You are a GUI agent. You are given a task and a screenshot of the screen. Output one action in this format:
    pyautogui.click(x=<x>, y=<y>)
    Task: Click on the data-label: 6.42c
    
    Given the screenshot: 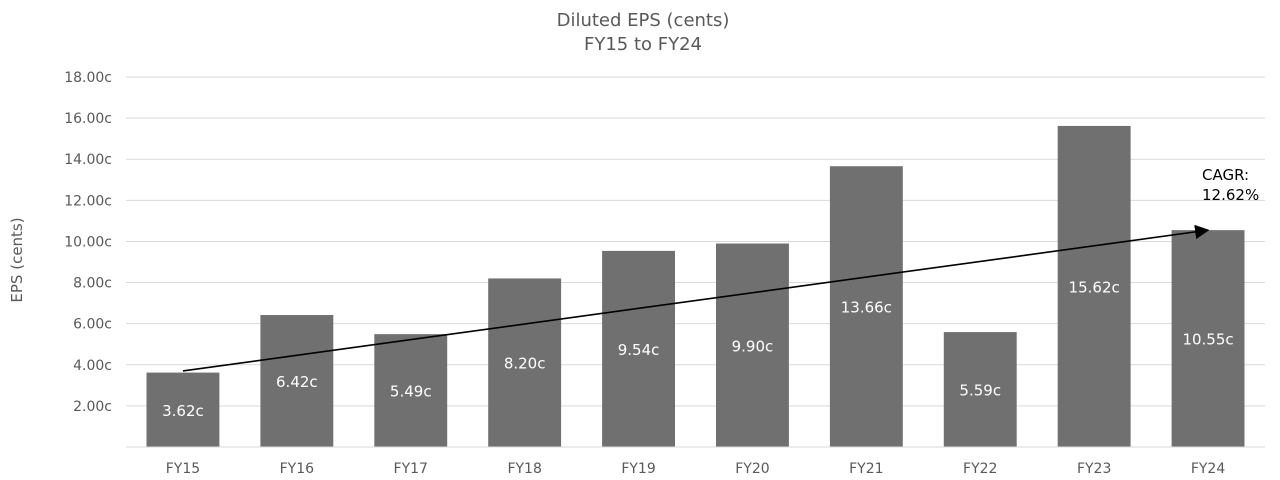 What is the action you would take?
    pyautogui.click(x=297, y=382)
    